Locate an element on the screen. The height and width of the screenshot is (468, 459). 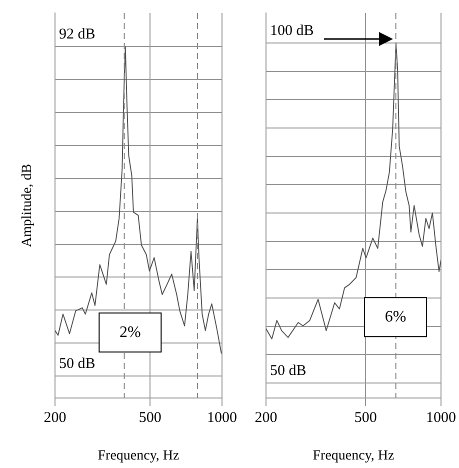
y-tick-label: 92 dB is located at coordinates (77, 34).